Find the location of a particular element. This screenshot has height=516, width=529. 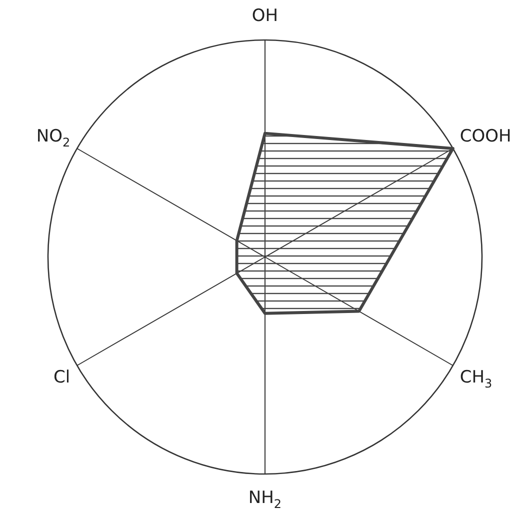

spoke-label: CH$_{3}$ is located at coordinates (476, 379).